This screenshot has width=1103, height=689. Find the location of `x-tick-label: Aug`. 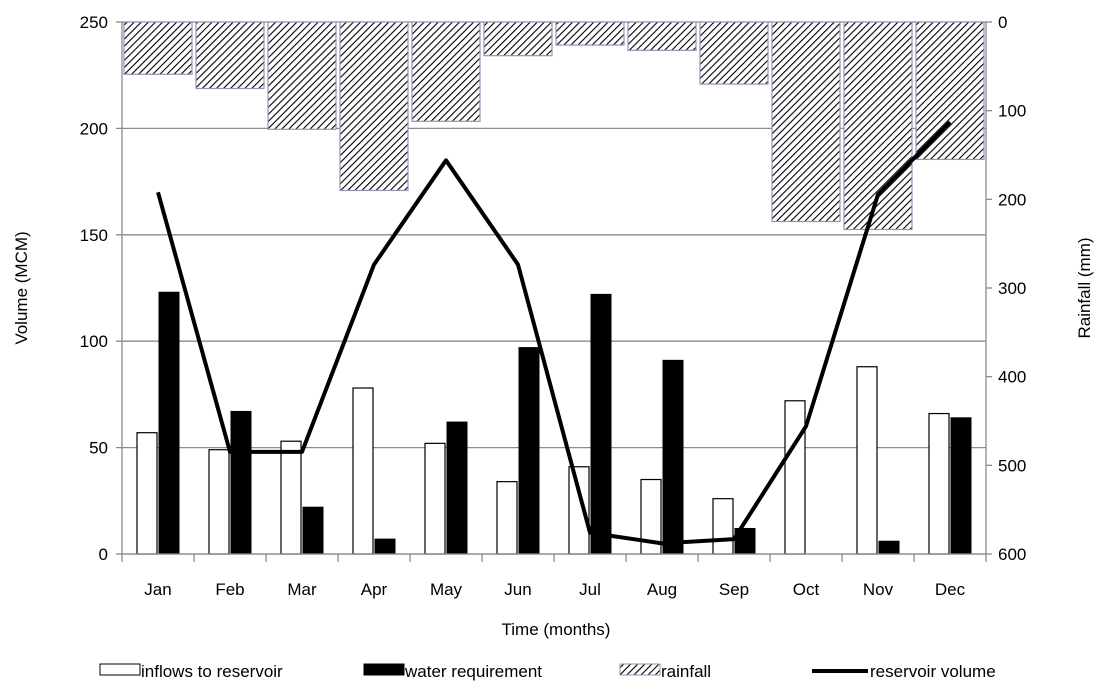

x-tick-label: Aug is located at coordinates (662, 589).